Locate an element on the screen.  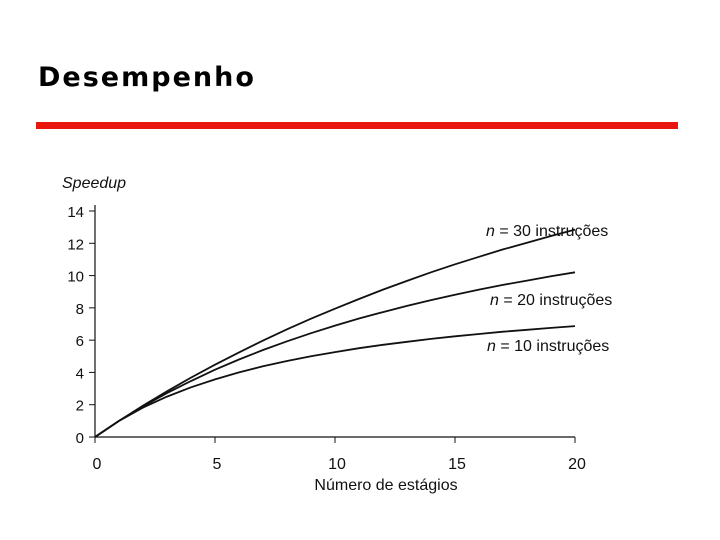
x-axis-label: Número de estágios is located at coordinates (385, 485).